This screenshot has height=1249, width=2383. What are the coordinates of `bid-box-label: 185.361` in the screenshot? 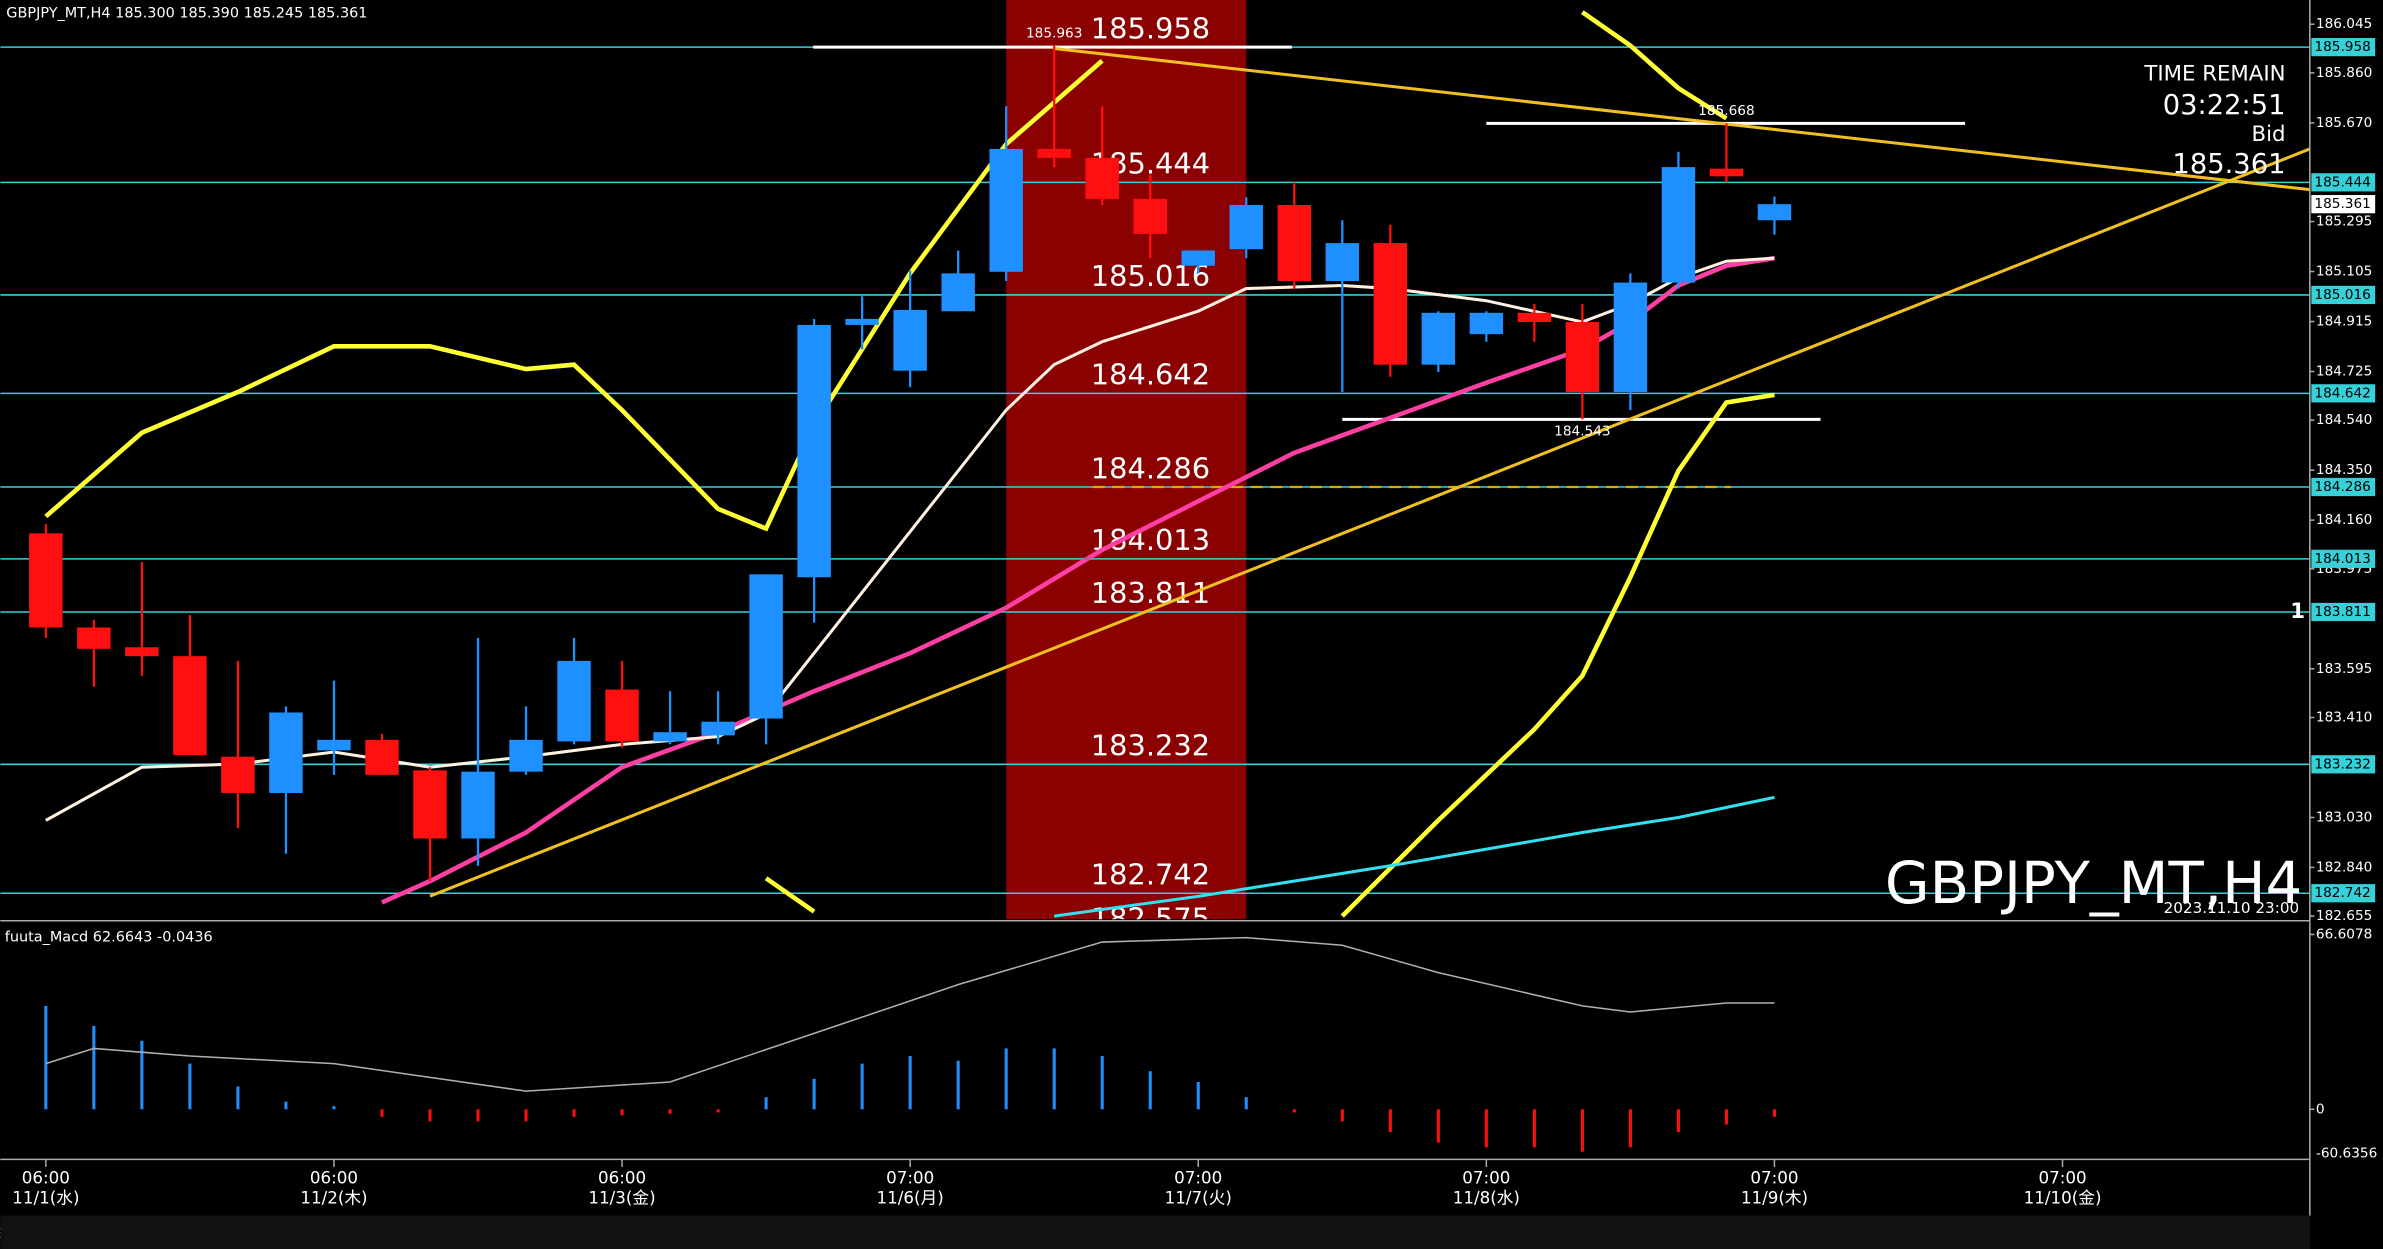 It's located at (2342, 204).